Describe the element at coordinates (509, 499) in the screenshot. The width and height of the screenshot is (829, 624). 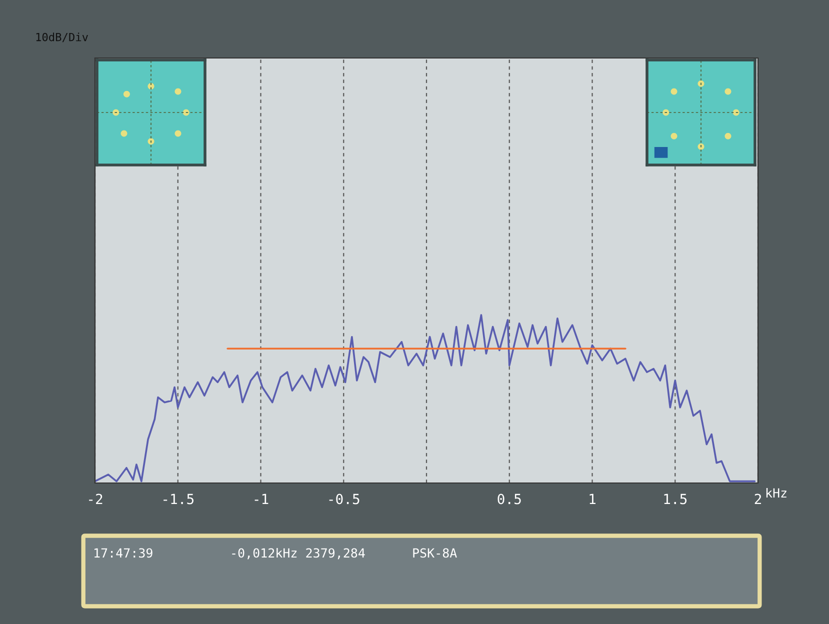
I see `x-tick-label: 0.5` at that location.